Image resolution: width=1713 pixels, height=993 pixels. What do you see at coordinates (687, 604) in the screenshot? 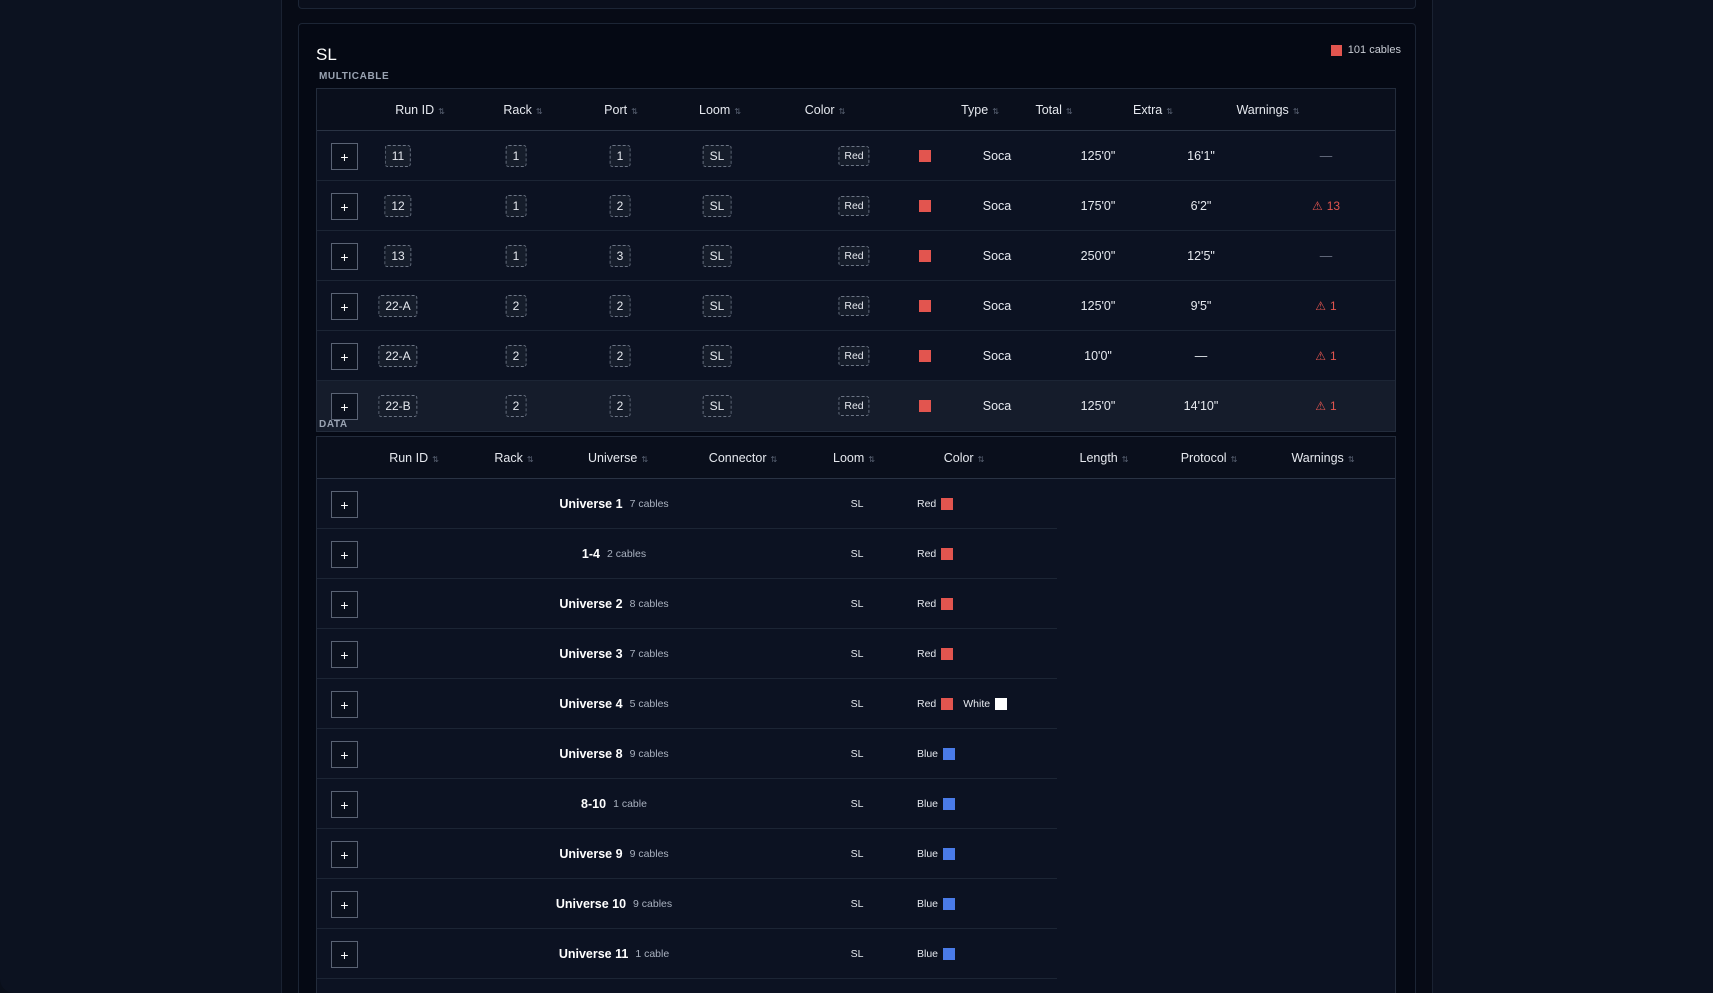
I see `universe-row: + Universe 2 8 cables SL Red` at bounding box center [687, 604].